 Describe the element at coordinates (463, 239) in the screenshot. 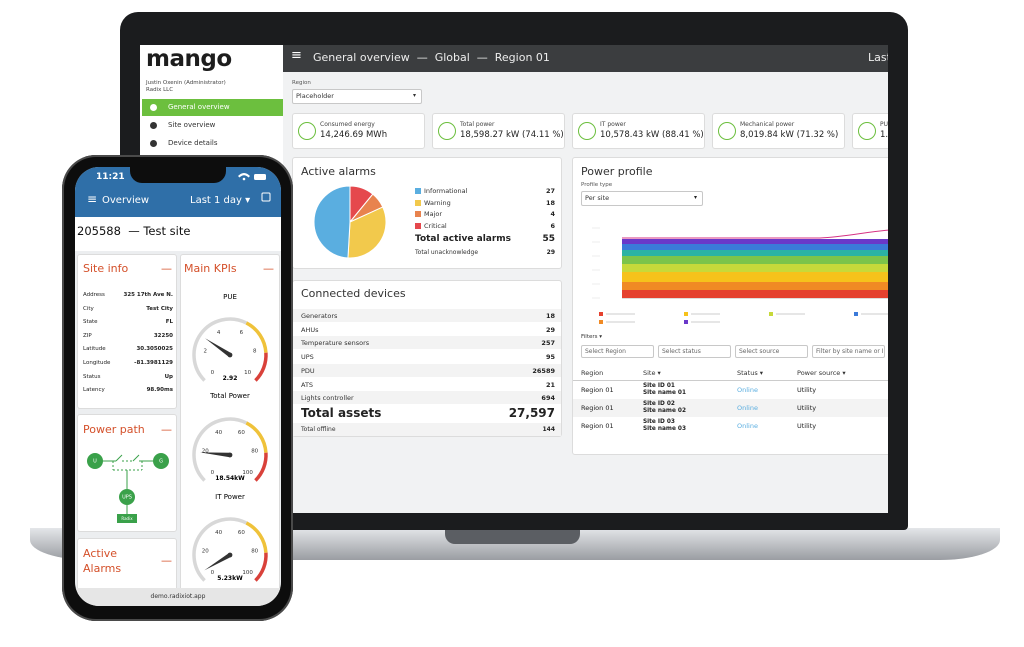

I see `alarms-total-label: Total active alarms` at that location.